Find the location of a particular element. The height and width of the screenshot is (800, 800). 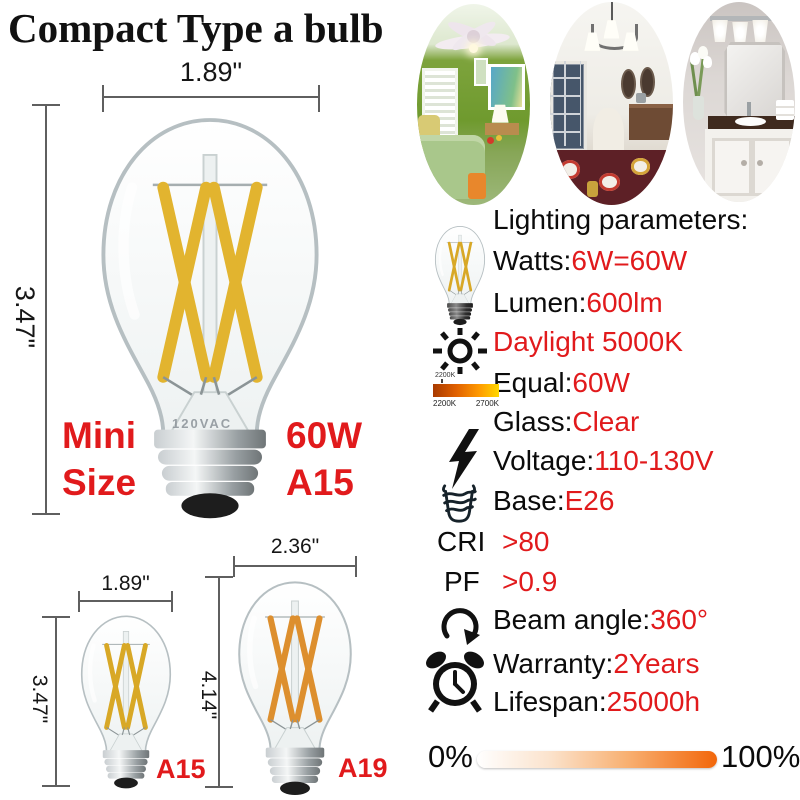

param-label: Base: is located at coordinates (529, 500).